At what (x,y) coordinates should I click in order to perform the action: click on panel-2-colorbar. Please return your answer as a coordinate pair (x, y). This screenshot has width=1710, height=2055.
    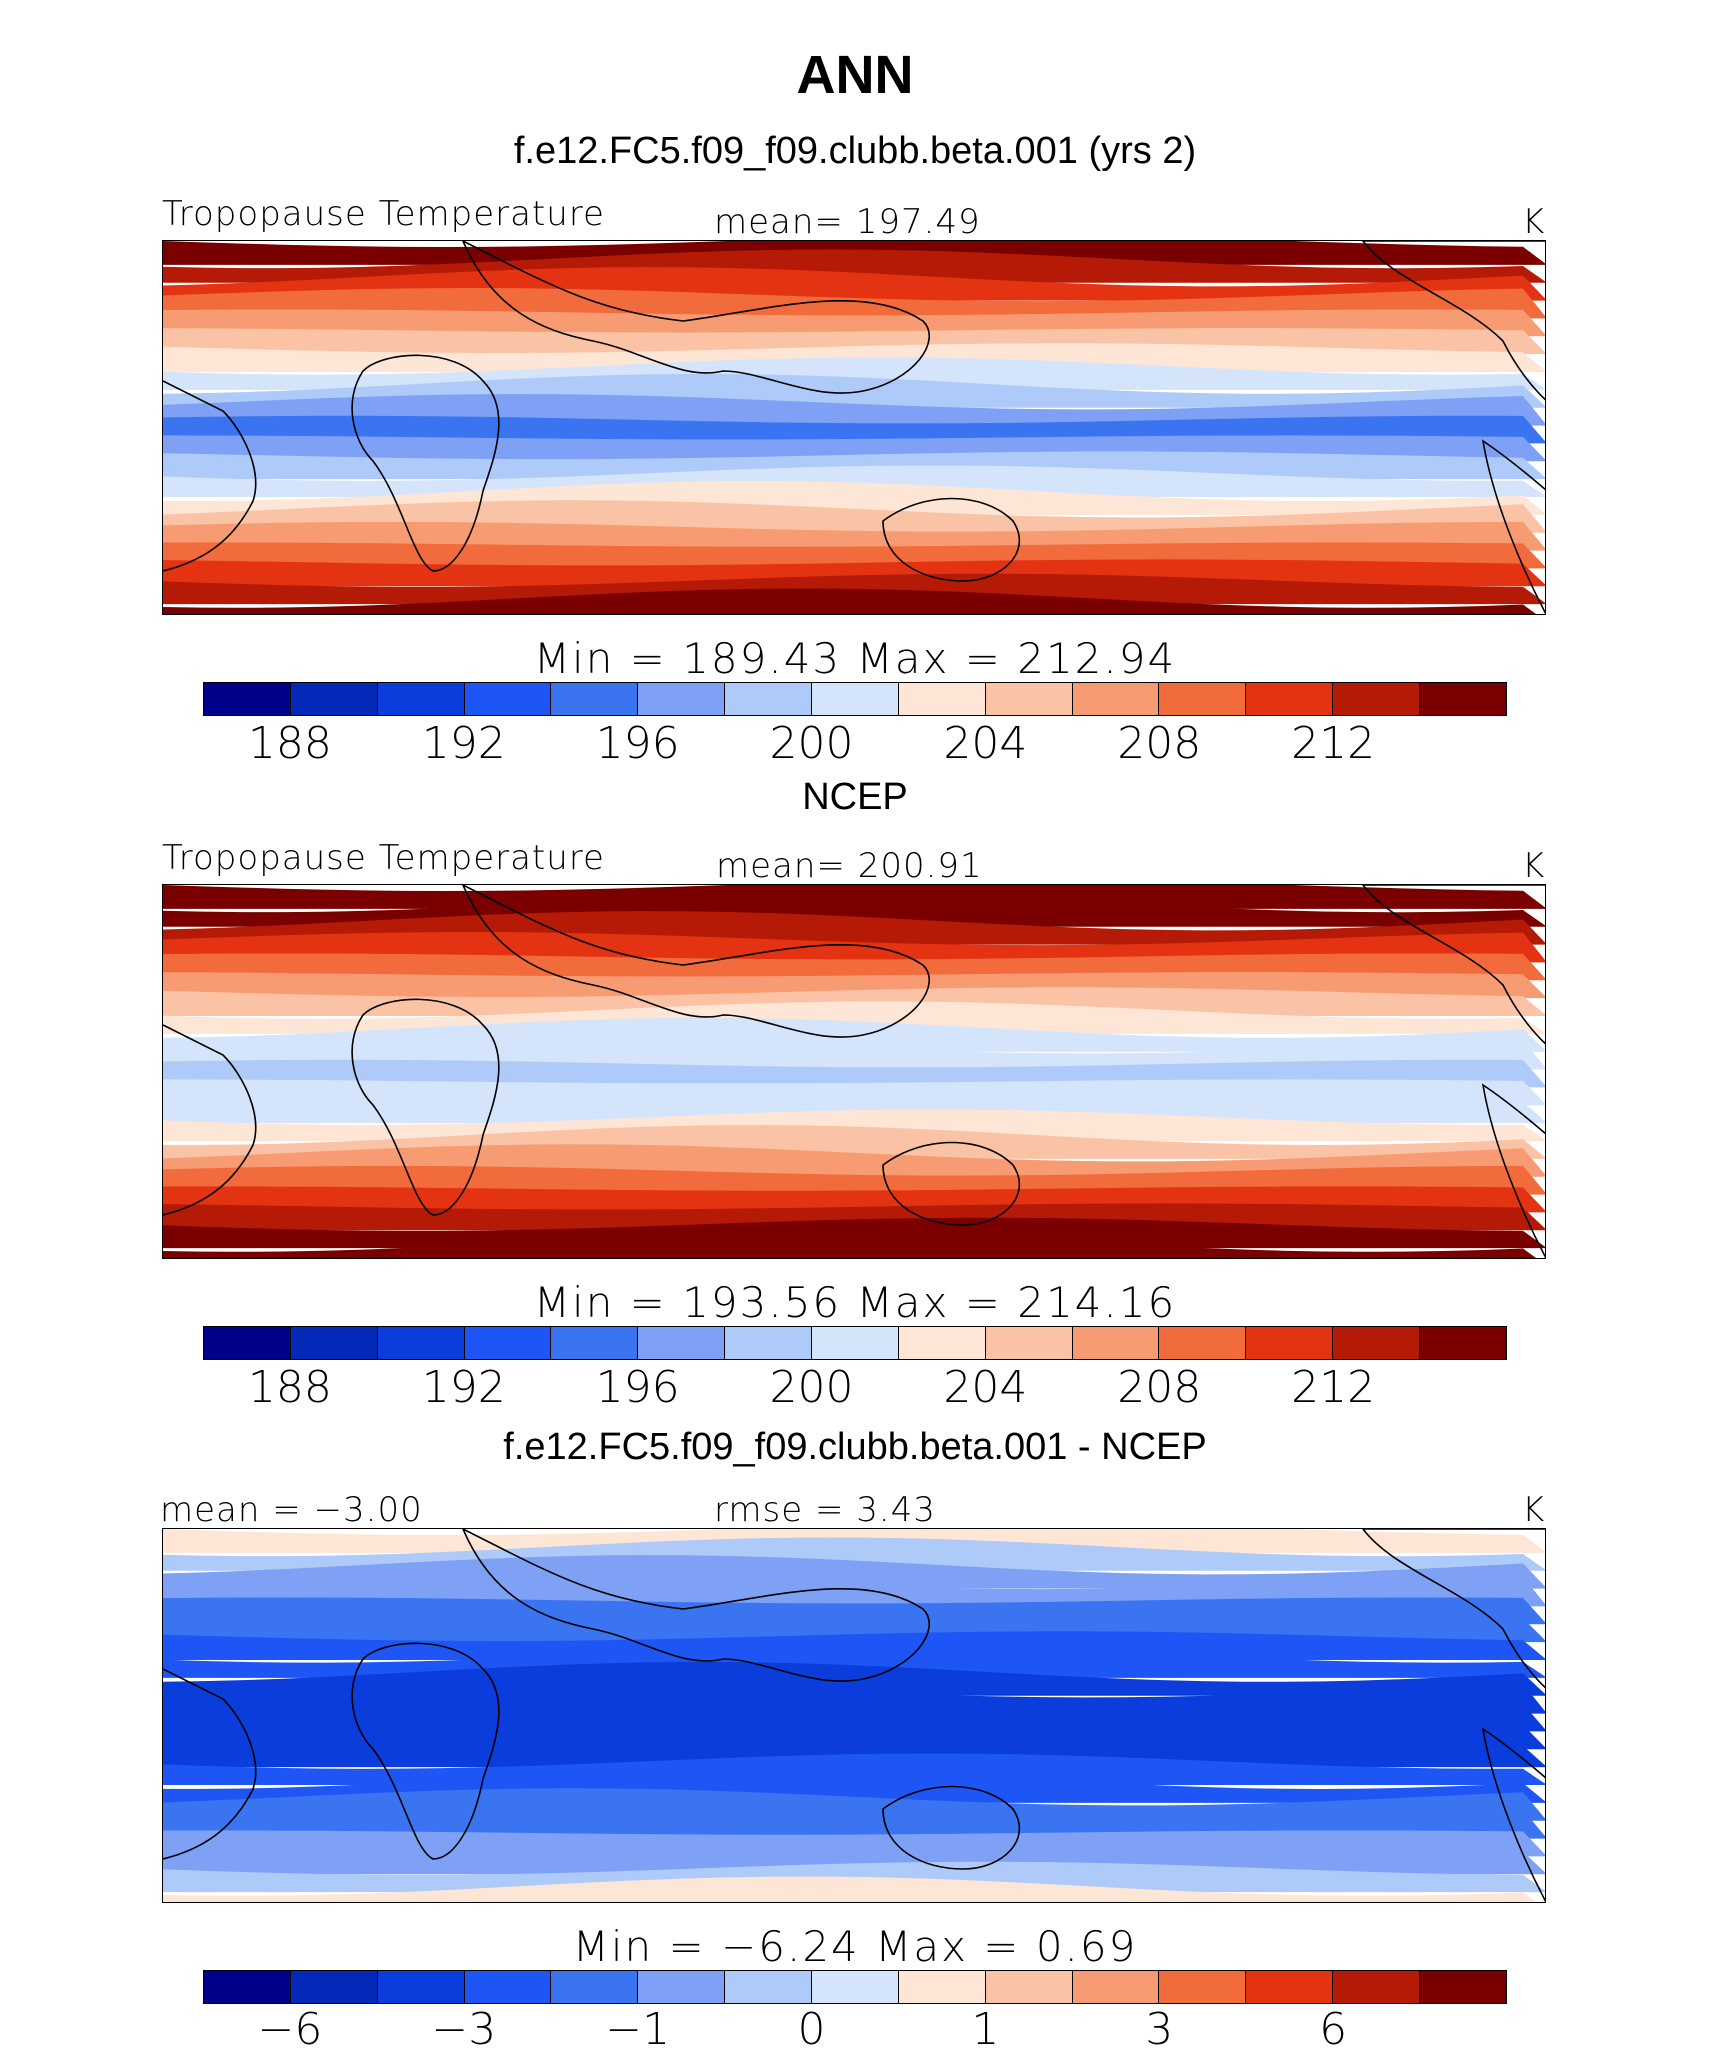
    Looking at the image, I should click on (855, 1343).